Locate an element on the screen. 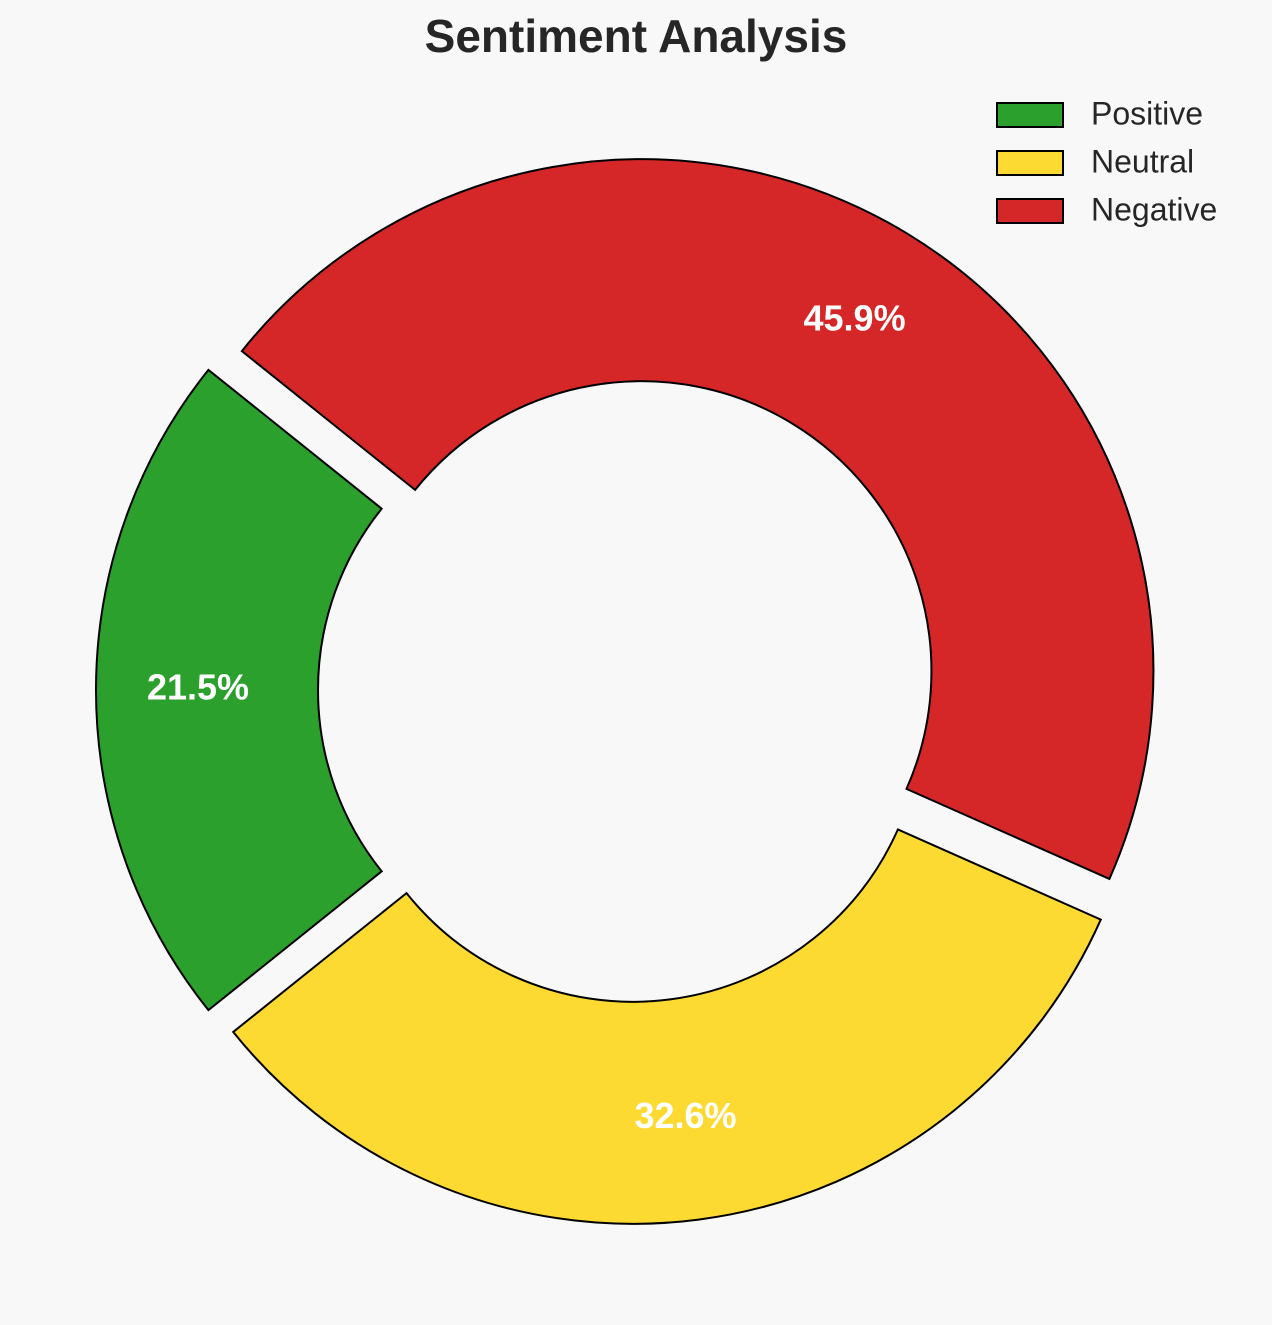  value-label: 45.9% is located at coordinates (855, 317).